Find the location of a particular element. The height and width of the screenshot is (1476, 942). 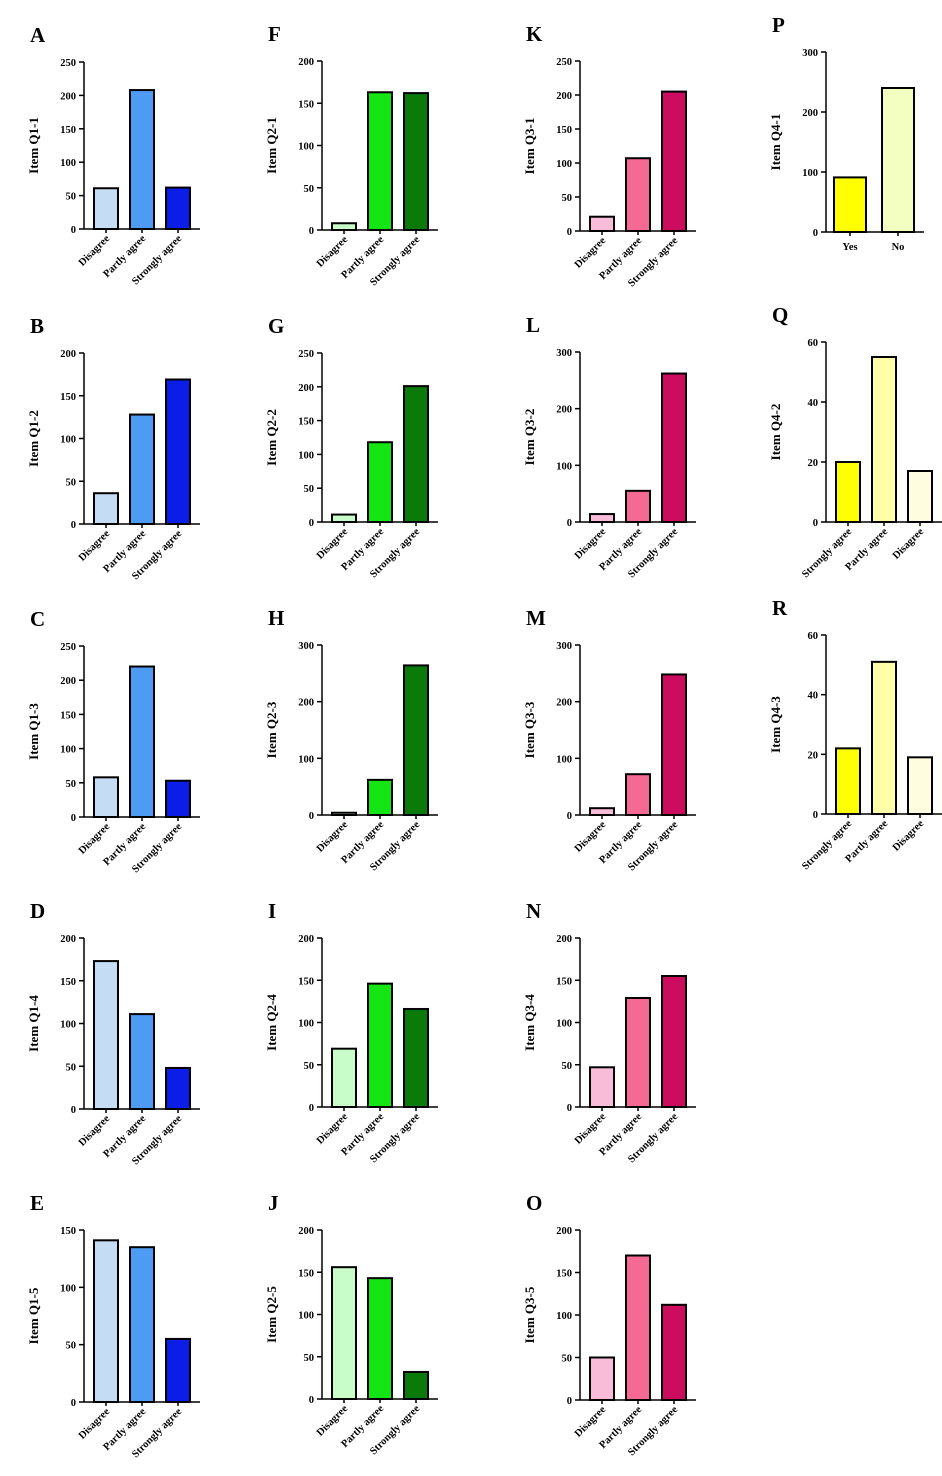

panel-letter: G is located at coordinates (276, 326).